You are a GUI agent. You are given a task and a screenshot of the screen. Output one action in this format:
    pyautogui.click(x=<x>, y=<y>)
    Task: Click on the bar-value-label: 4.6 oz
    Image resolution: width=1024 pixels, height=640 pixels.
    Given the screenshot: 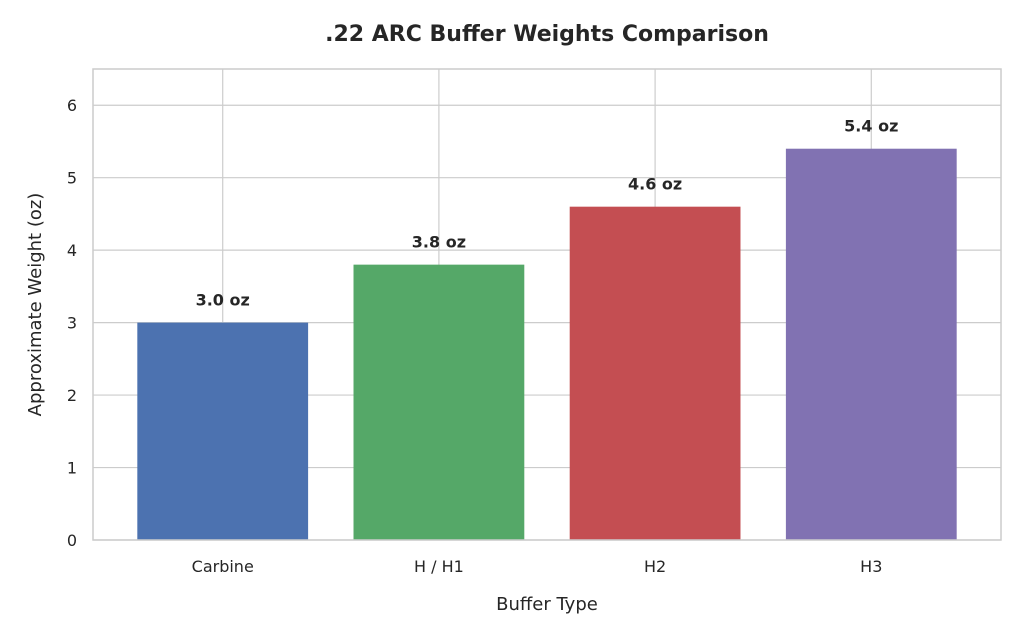 What is the action you would take?
    pyautogui.click(x=655, y=184)
    